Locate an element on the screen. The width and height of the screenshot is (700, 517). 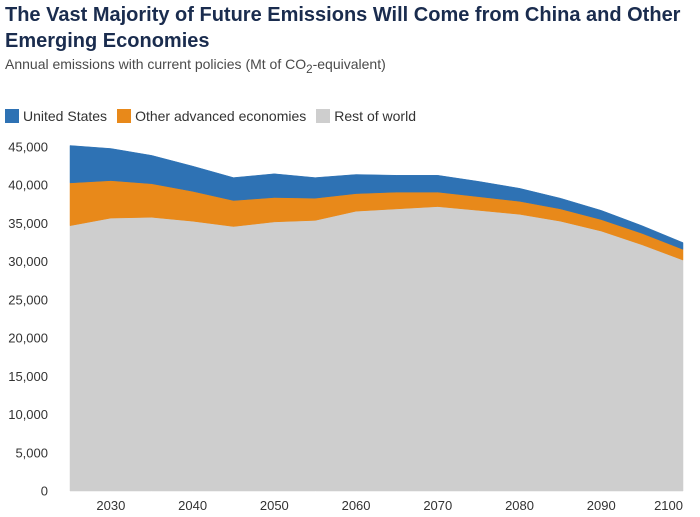
x-tick-label: 2050 is located at coordinates (274, 505).